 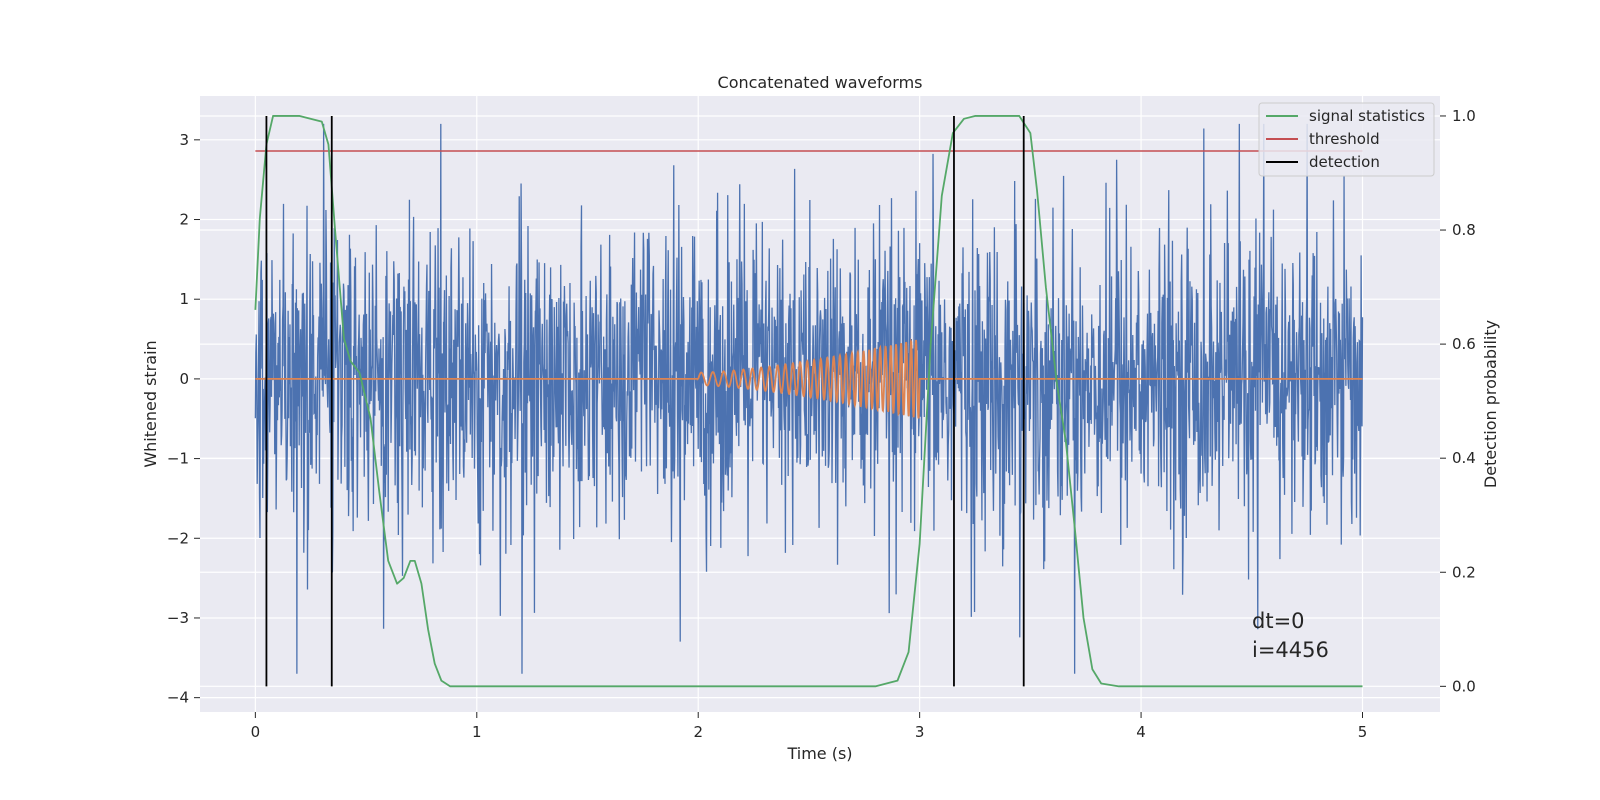 I want to click on y-axis-right-title: Detection probability, so click(x=1490, y=404).